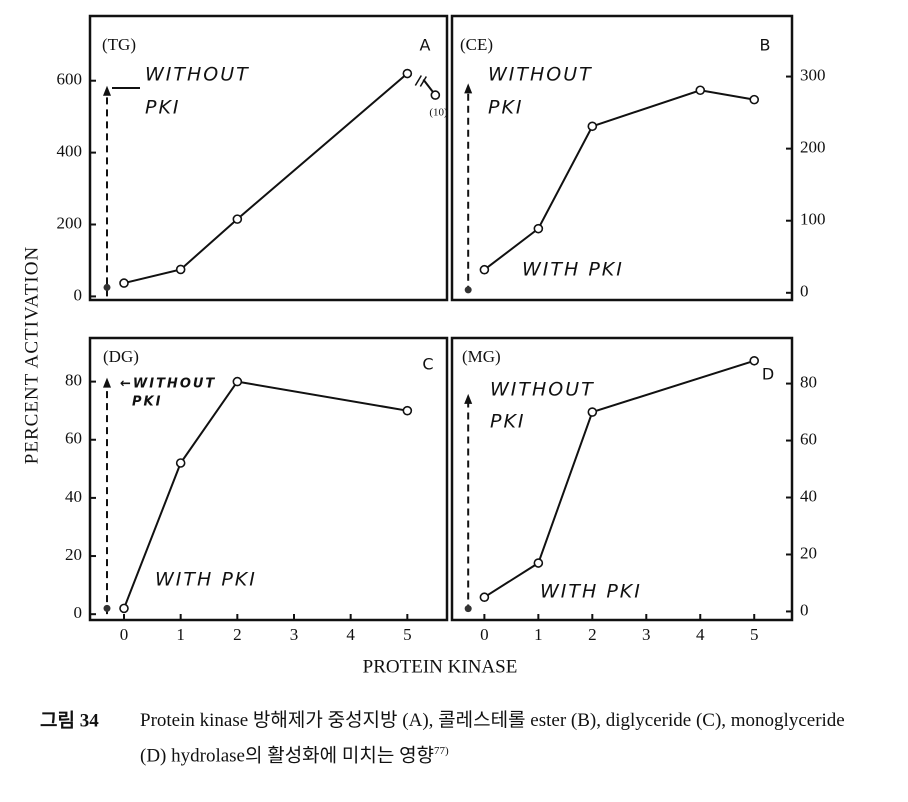 The width and height of the screenshot is (908, 802). I want to click on break-point, so click(435, 95).